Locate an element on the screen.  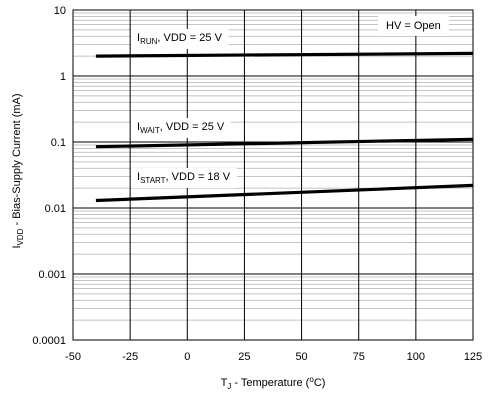
y-tick-label: 0.01 is located at coordinates (55, 209).